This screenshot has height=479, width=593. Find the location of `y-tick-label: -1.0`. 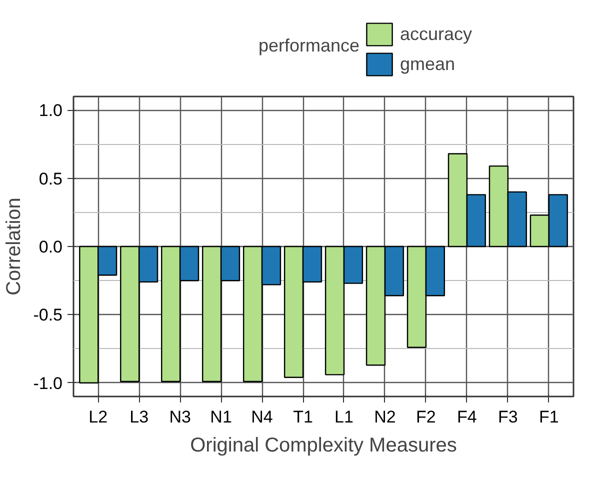

y-tick-label: -1.0 is located at coordinates (48, 383).